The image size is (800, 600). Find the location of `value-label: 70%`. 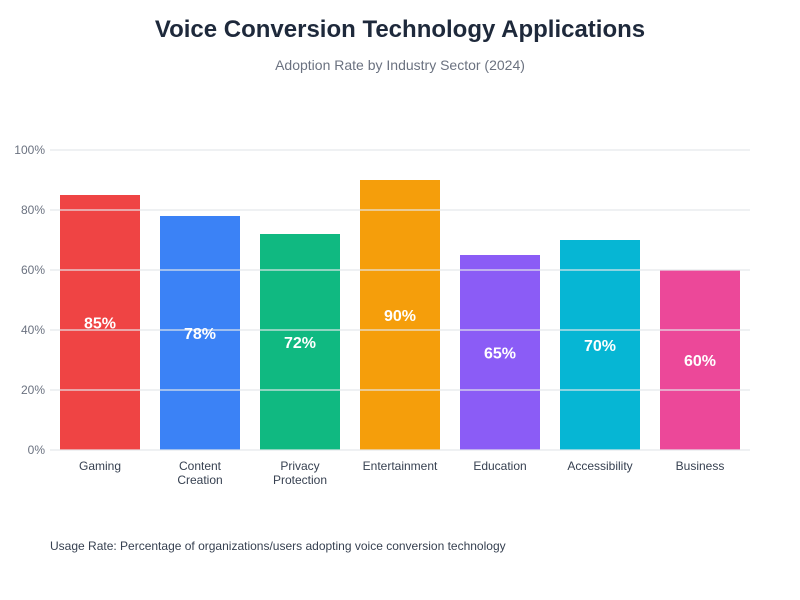

value-label: 70% is located at coordinates (600, 346).